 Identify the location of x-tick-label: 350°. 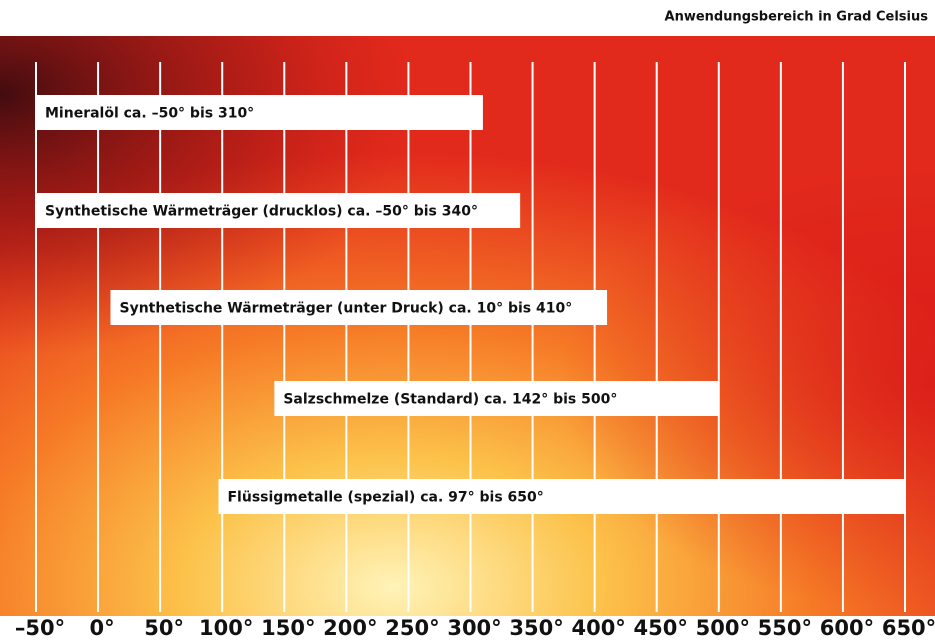
(536, 628).